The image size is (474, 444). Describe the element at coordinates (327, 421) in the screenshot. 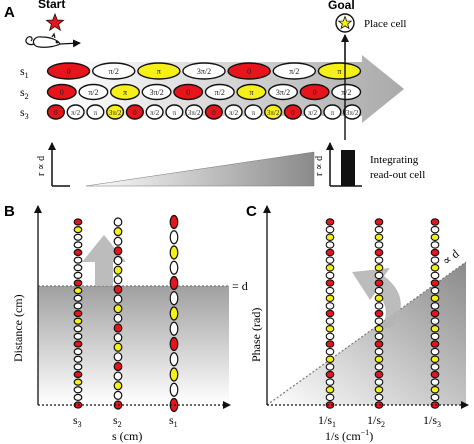

I see `c-tick-label: 1/s1` at that location.